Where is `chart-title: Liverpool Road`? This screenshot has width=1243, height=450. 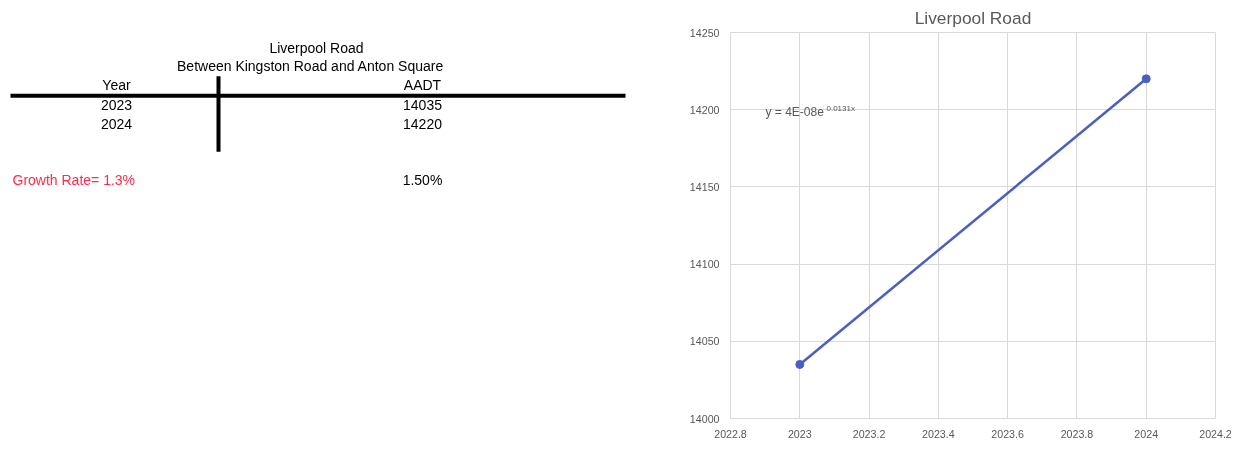 chart-title: Liverpool Road is located at coordinates (973, 17).